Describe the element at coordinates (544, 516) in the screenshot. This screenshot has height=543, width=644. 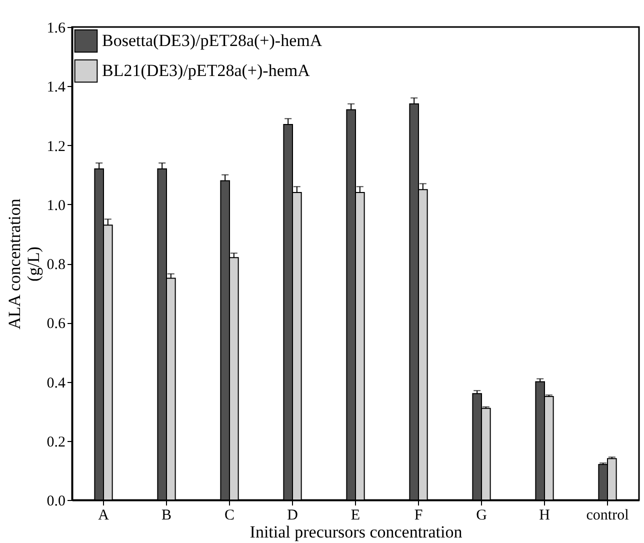
I see `x-tick-label: H` at that location.